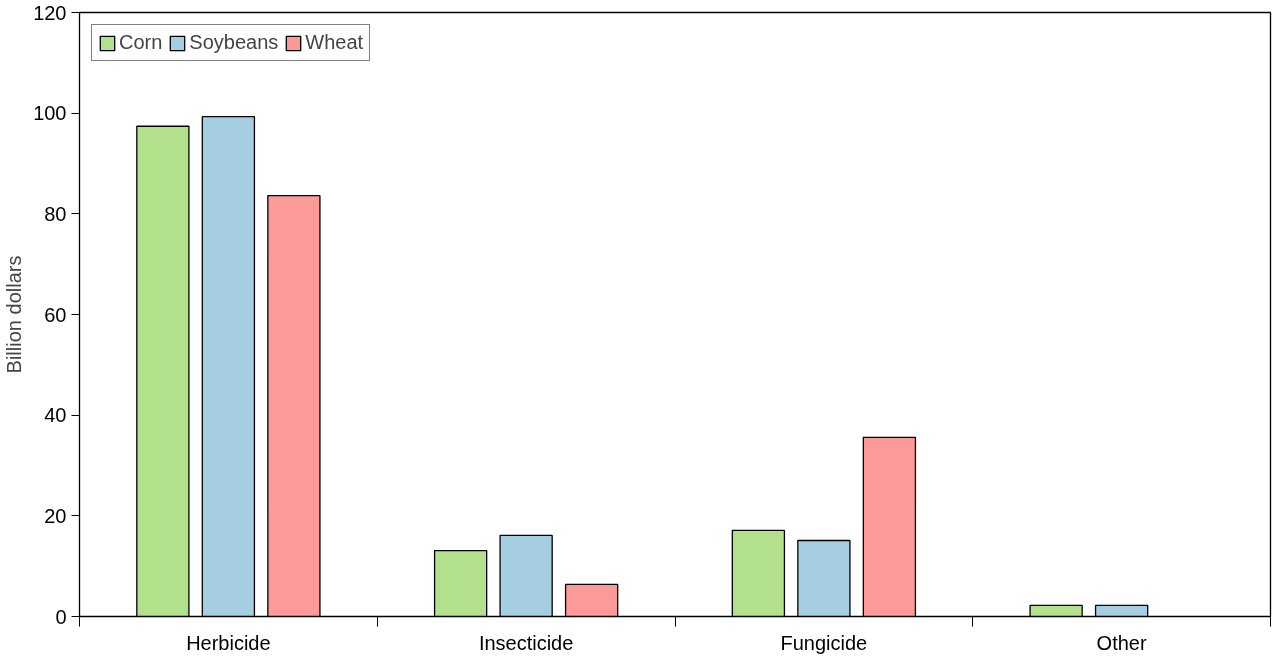 The height and width of the screenshot is (664, 1288). Describe the element at coordinates (1121, 642) in the screenshot. I see `x-tick-label: Other` at that location.